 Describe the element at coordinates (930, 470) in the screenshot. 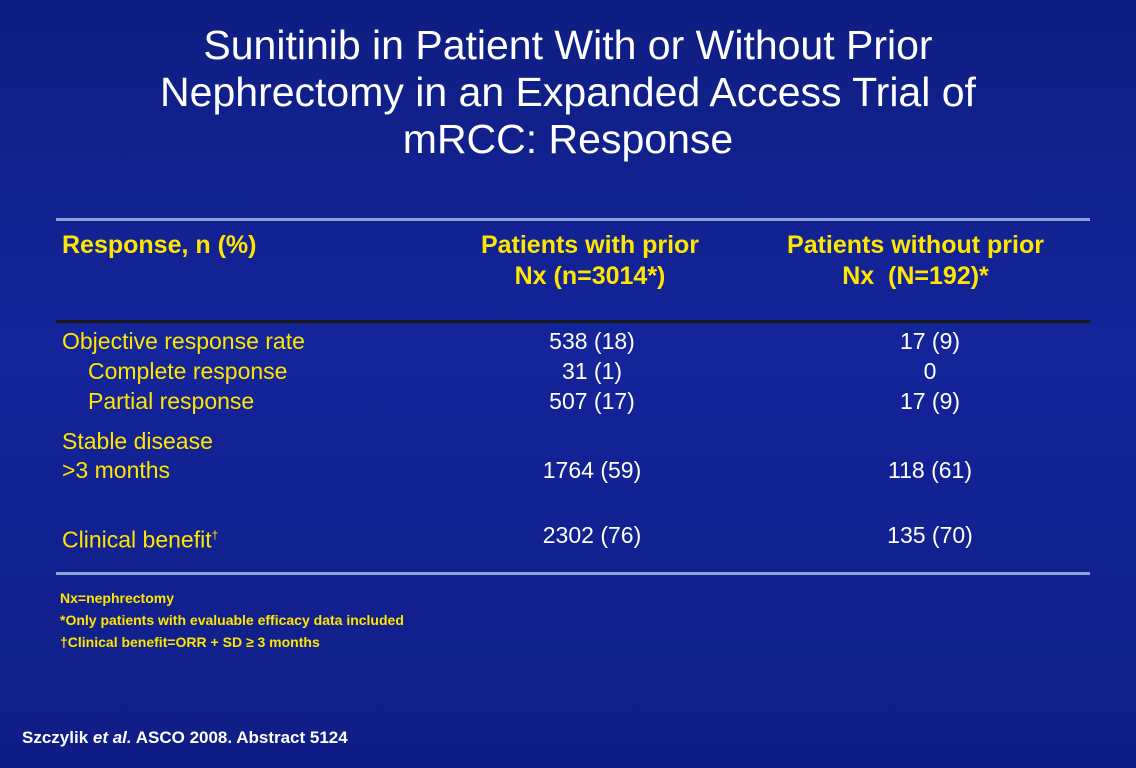

I see `cell-sd-without: 118 (61)` at that location.